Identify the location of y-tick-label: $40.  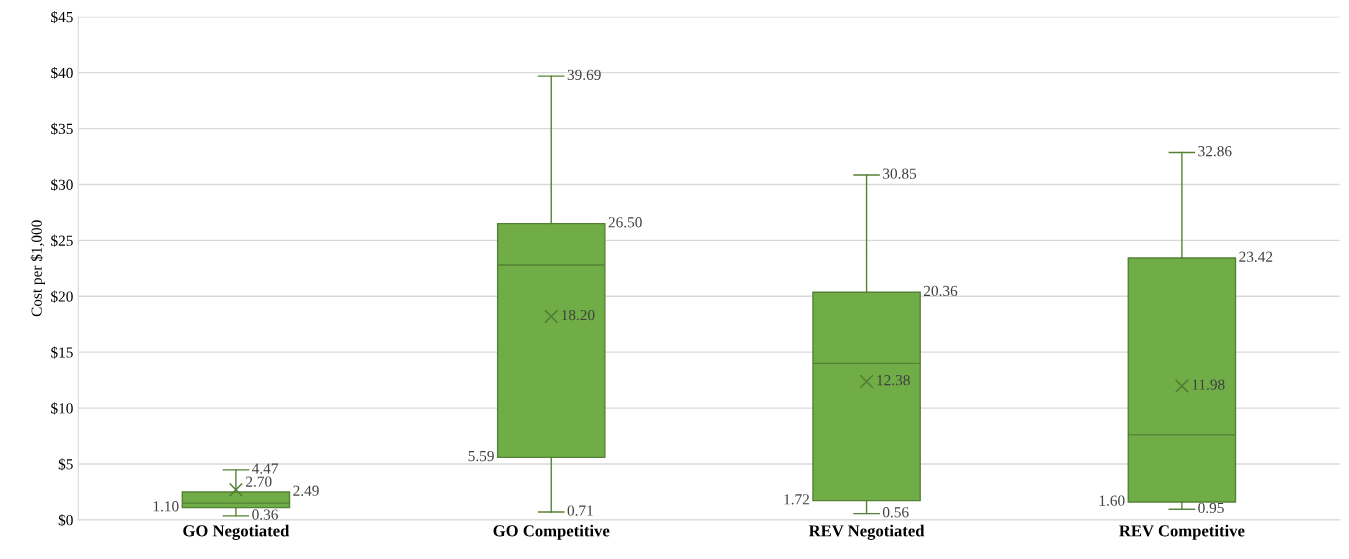
(62, 73).